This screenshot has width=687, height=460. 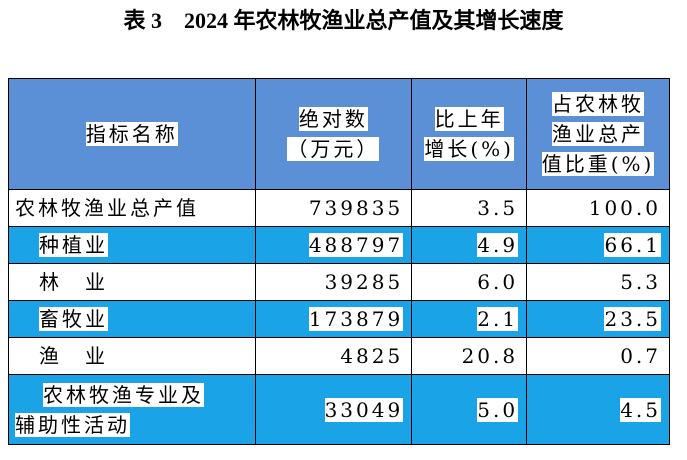 I want to click on table-row: 林 业 39285 6.0 5.3, so click(x=339, y=282).